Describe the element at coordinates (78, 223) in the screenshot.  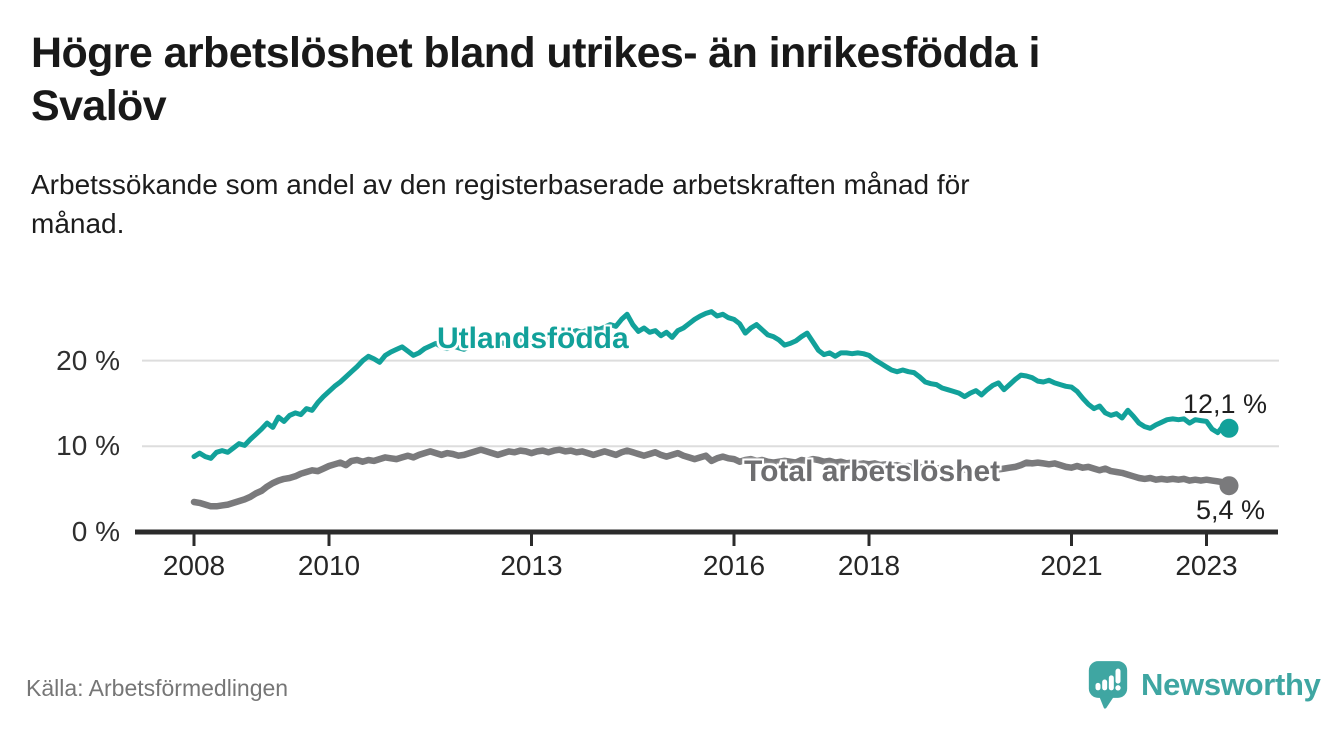
I see `page-subtitle-line-2: månad.` at that location.